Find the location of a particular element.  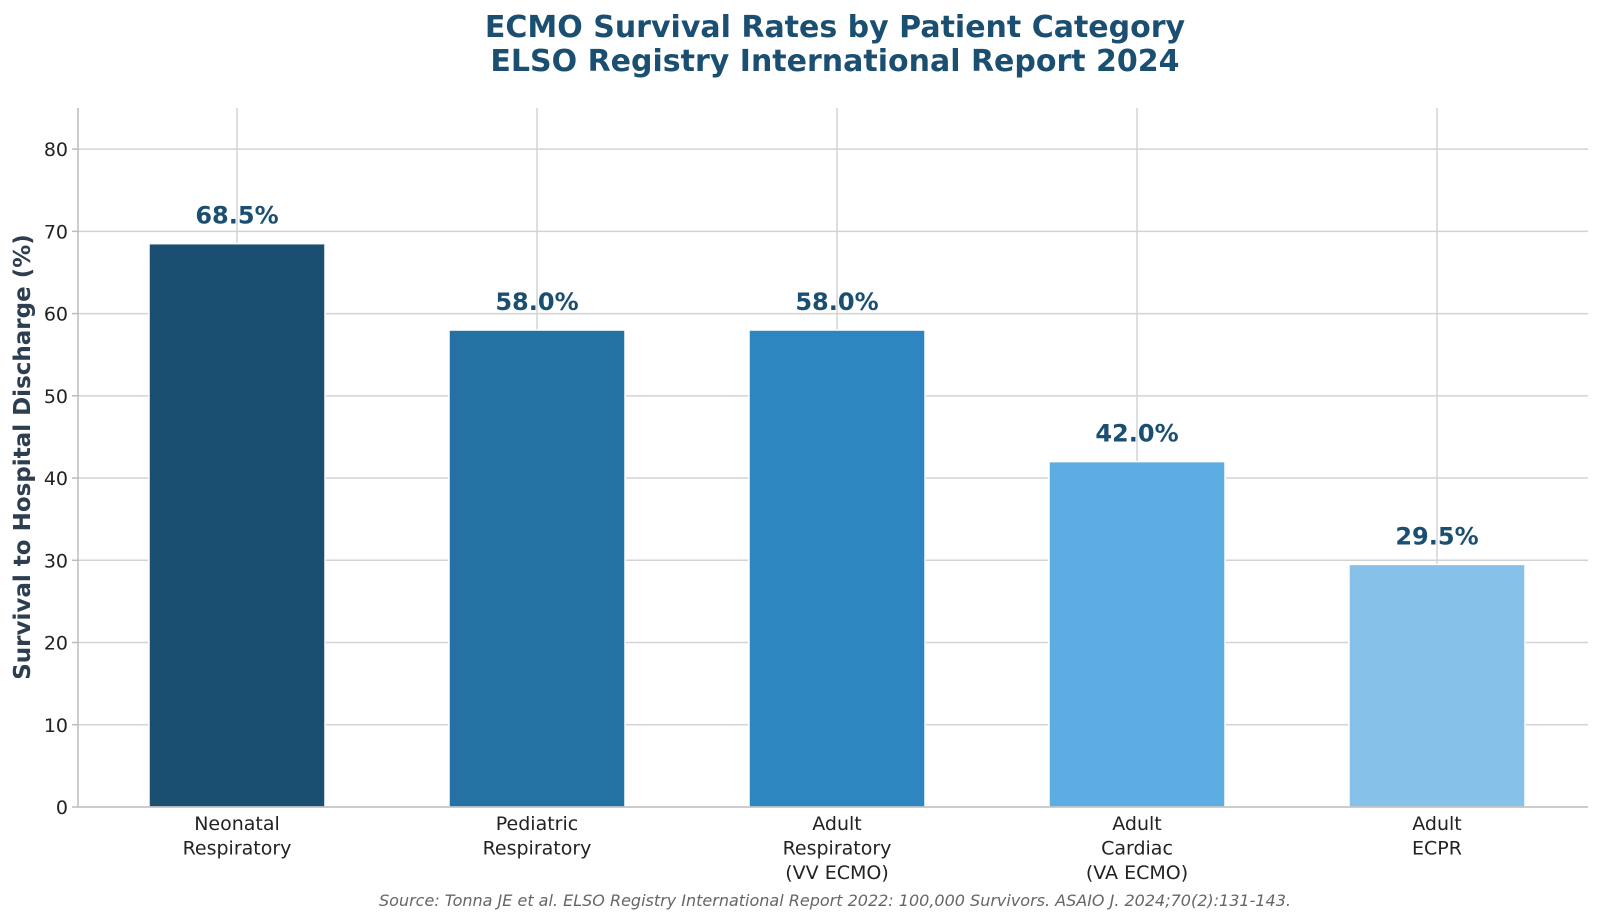

y-tick-label-1: 10 is located at coordinates (56, 726).